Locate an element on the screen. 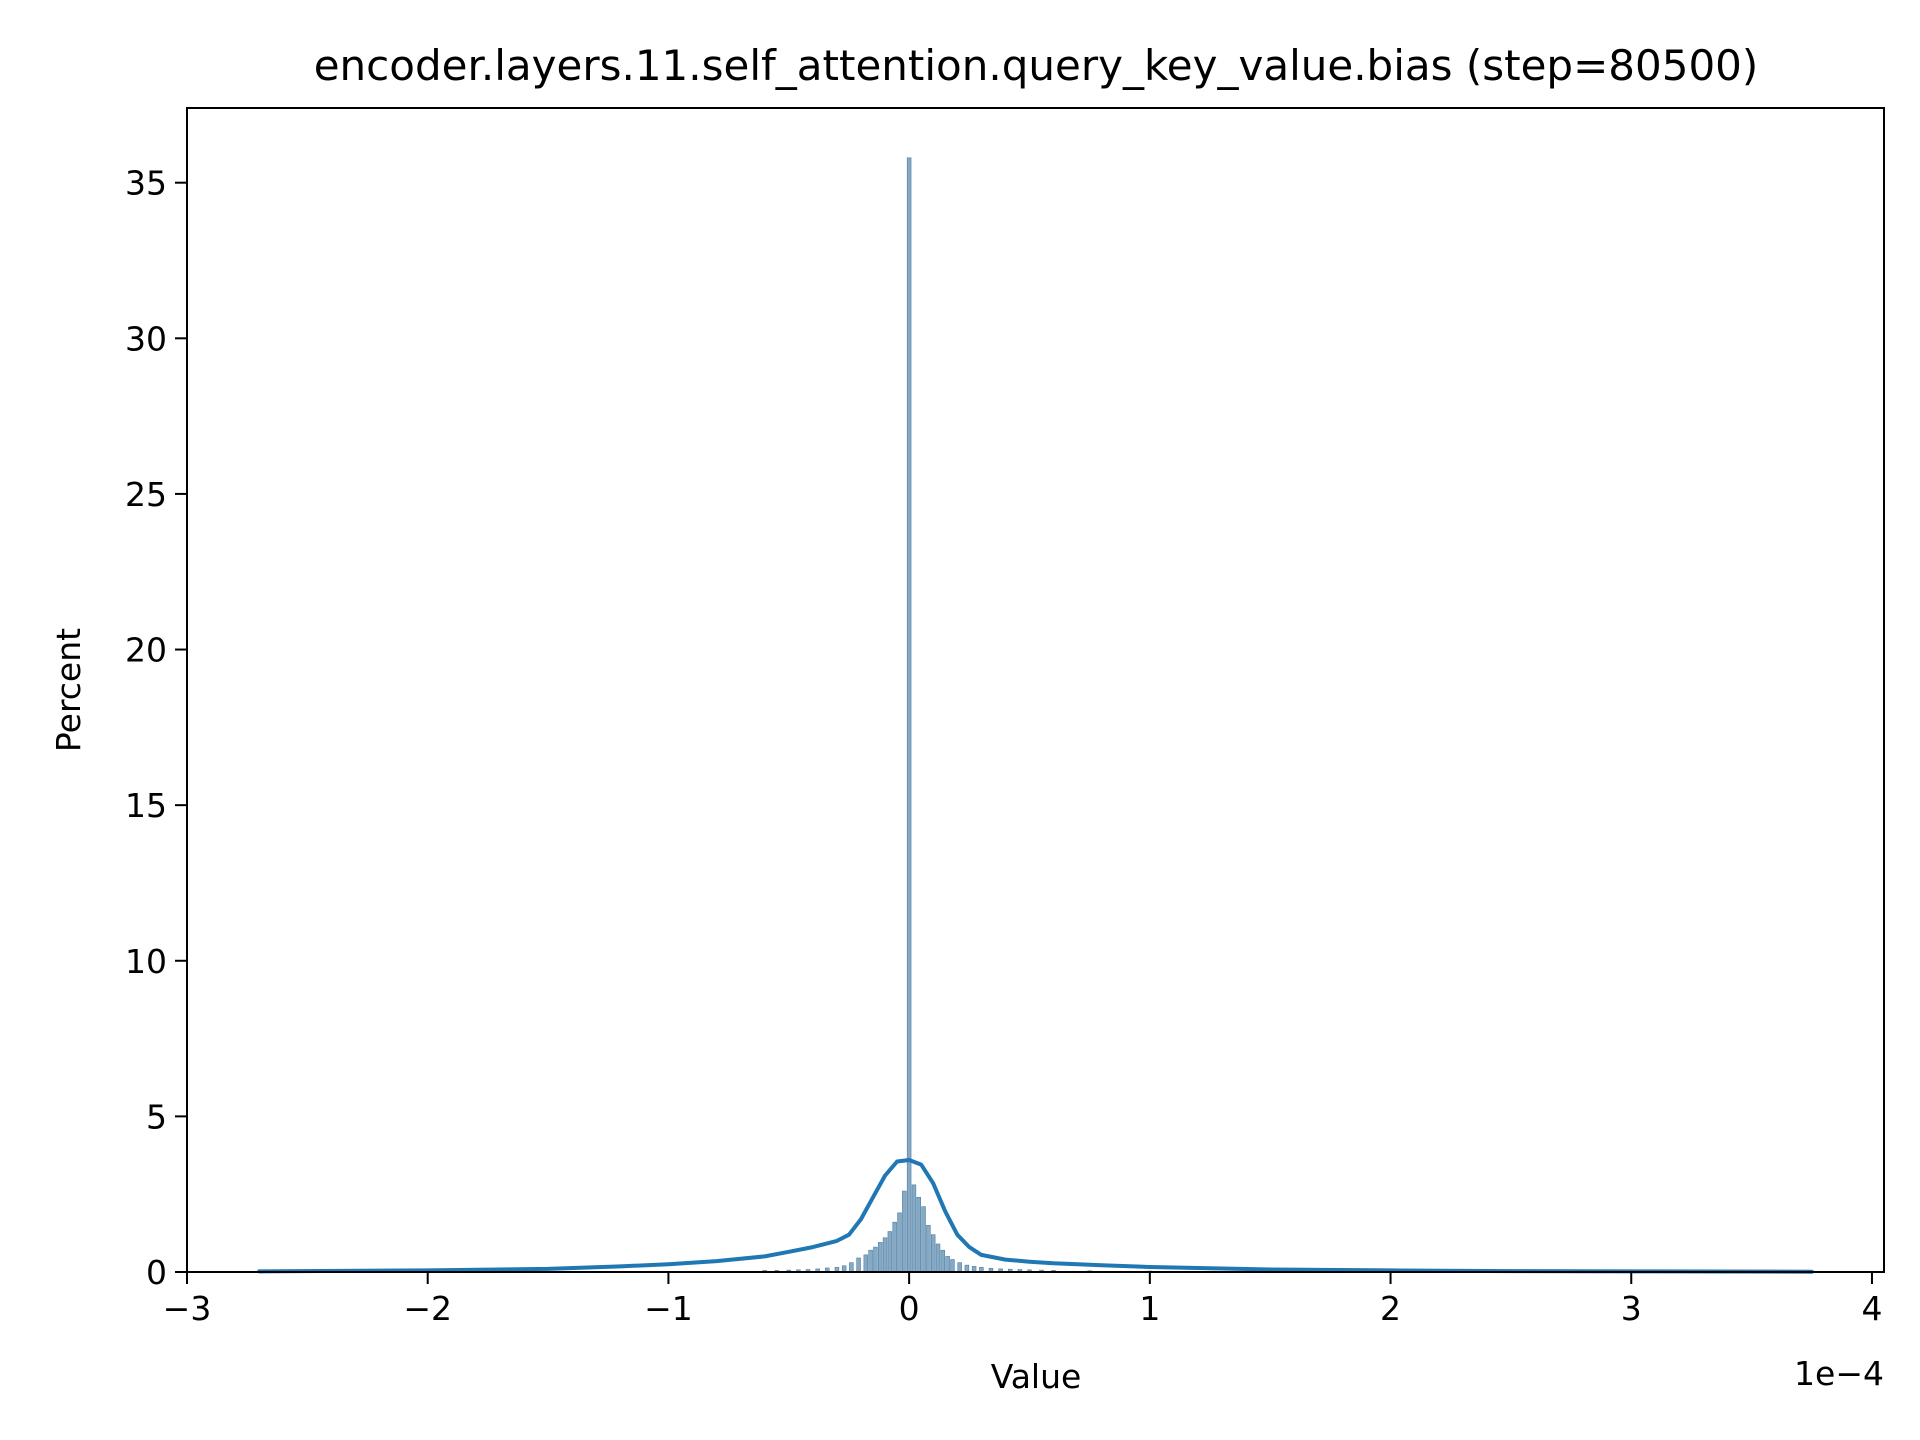  y-tick-label: 10 is located at coordinates (146, 961).